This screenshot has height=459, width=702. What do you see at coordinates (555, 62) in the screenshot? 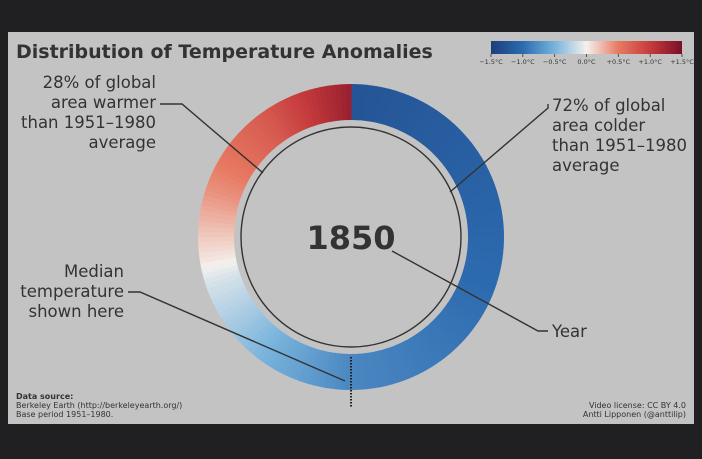
I see `colorbar-tick-label: −0.5°C` at bounding box center [555, 62].